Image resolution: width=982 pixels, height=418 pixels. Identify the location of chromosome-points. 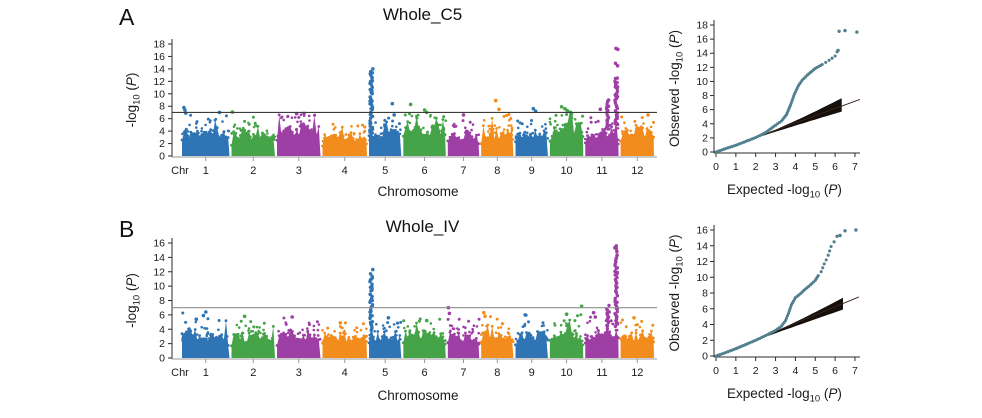
(417, 301).